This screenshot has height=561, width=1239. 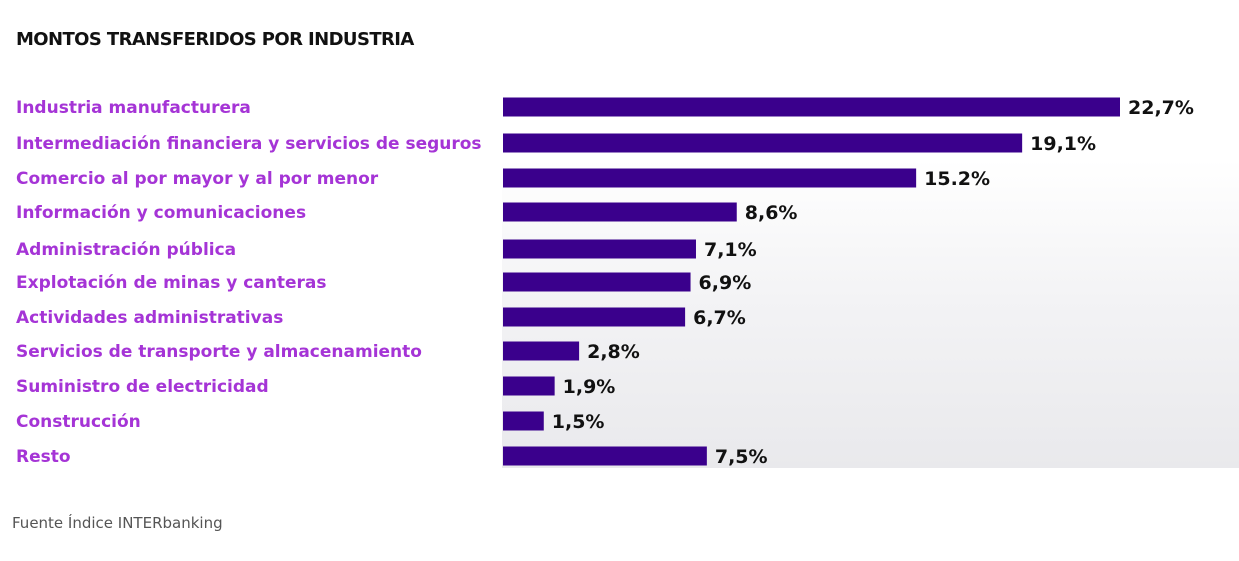 I want to click on value-label: 2,8%, so click(x=613, y=352).